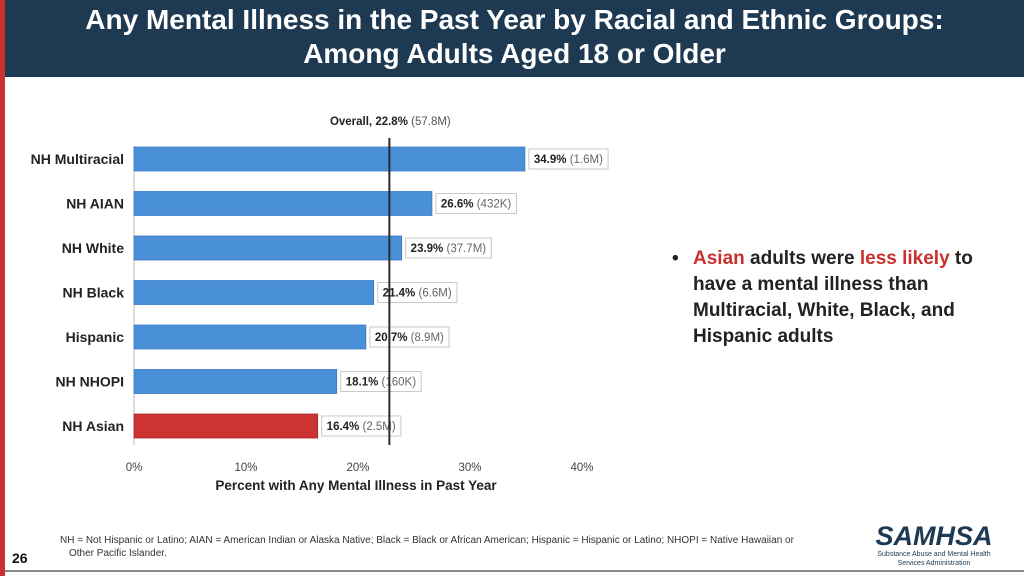 The image size is (1024, 576). What do you see at coordinates (399, 383) in the screenshot?
I see `data-label-count: (160K)` at bounding box center [399, 383].